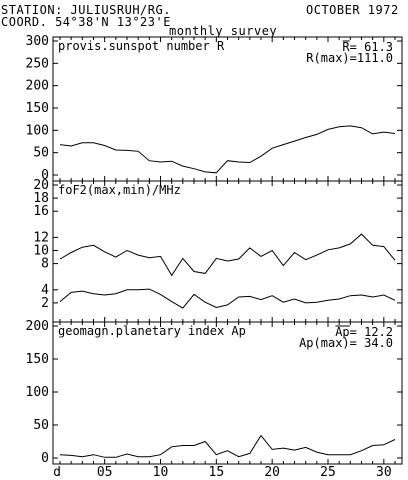  What do you see at coordinates (86, 10) in the screenshot?
I see `station-label: STATION: JULIUSRUH/RG.` at bounding box center [86, 10].